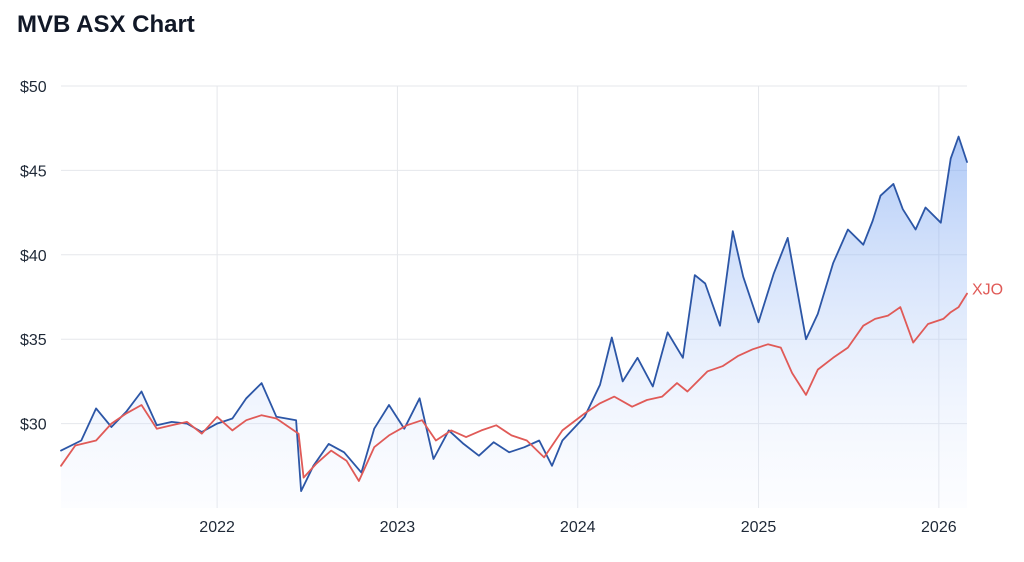 Image resolution: width=1024 pixels, height=562 pixels. I want to click on y-tick-label: $35, so click(33, 340).